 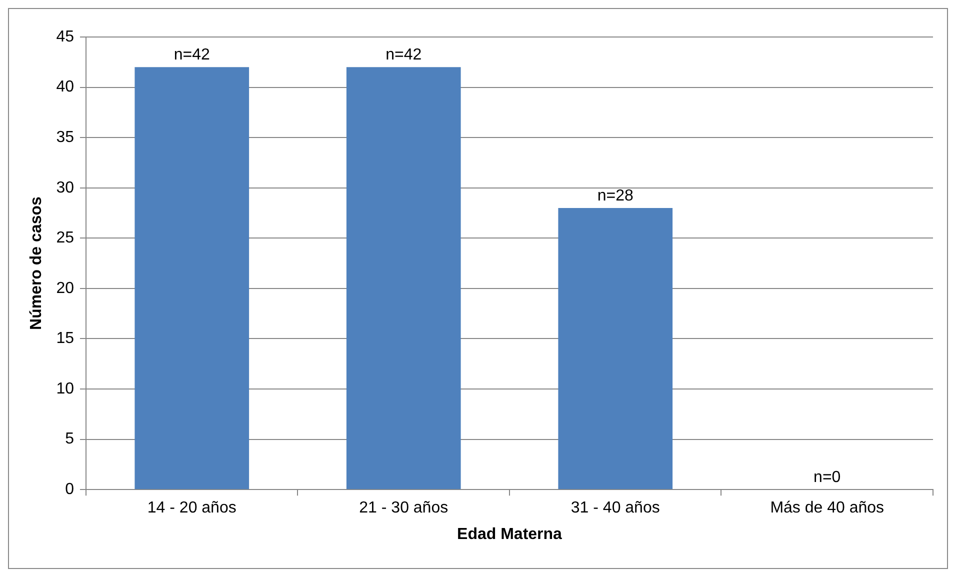 I want to click on x-axis-title: Edad Materna, so click(x=509, y=534).